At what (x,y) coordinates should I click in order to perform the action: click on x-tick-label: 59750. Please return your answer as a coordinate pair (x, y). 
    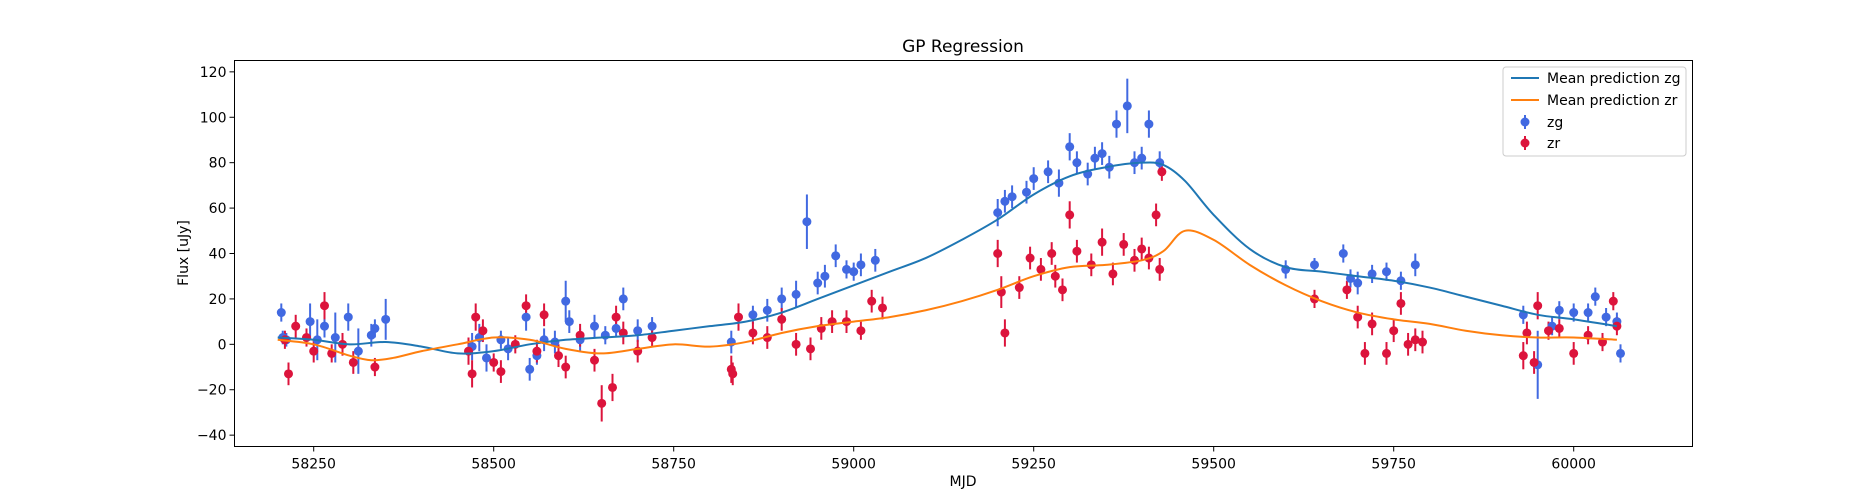
    Looking at the image, I should click on (1393, 465).